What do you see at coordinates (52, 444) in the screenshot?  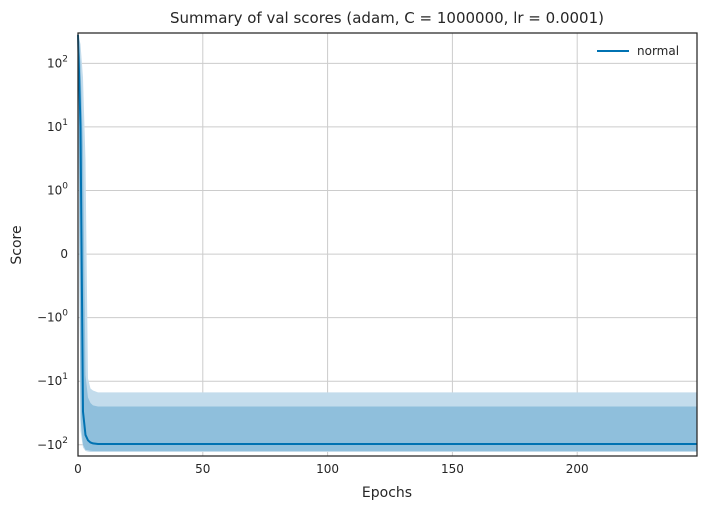 I see `y-tick-label-6: −102` at bounding box center [52, 444].